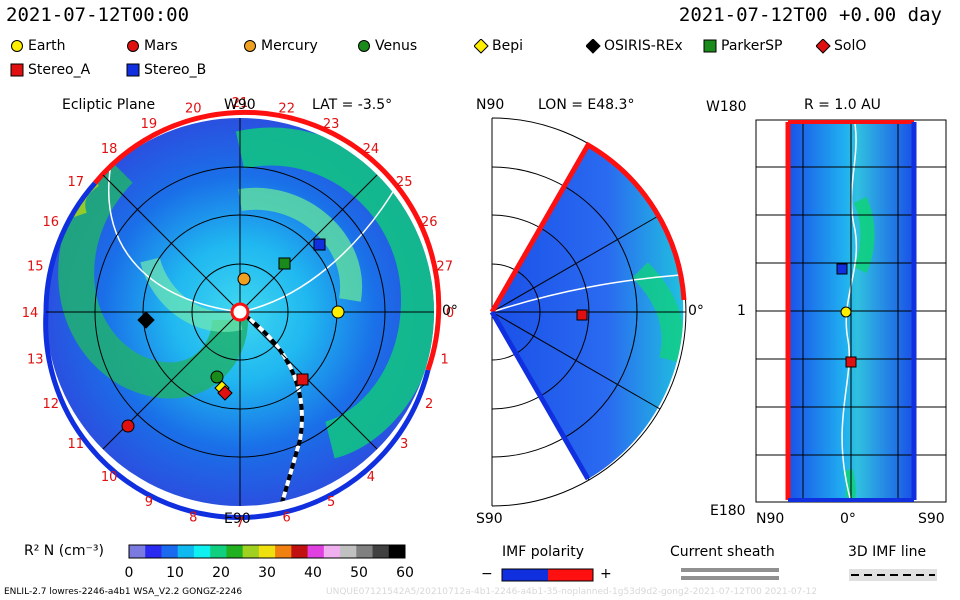 The width and height of the screenshot is (960, 600). I want to click on carrington-label: 16, so click(51, 222).